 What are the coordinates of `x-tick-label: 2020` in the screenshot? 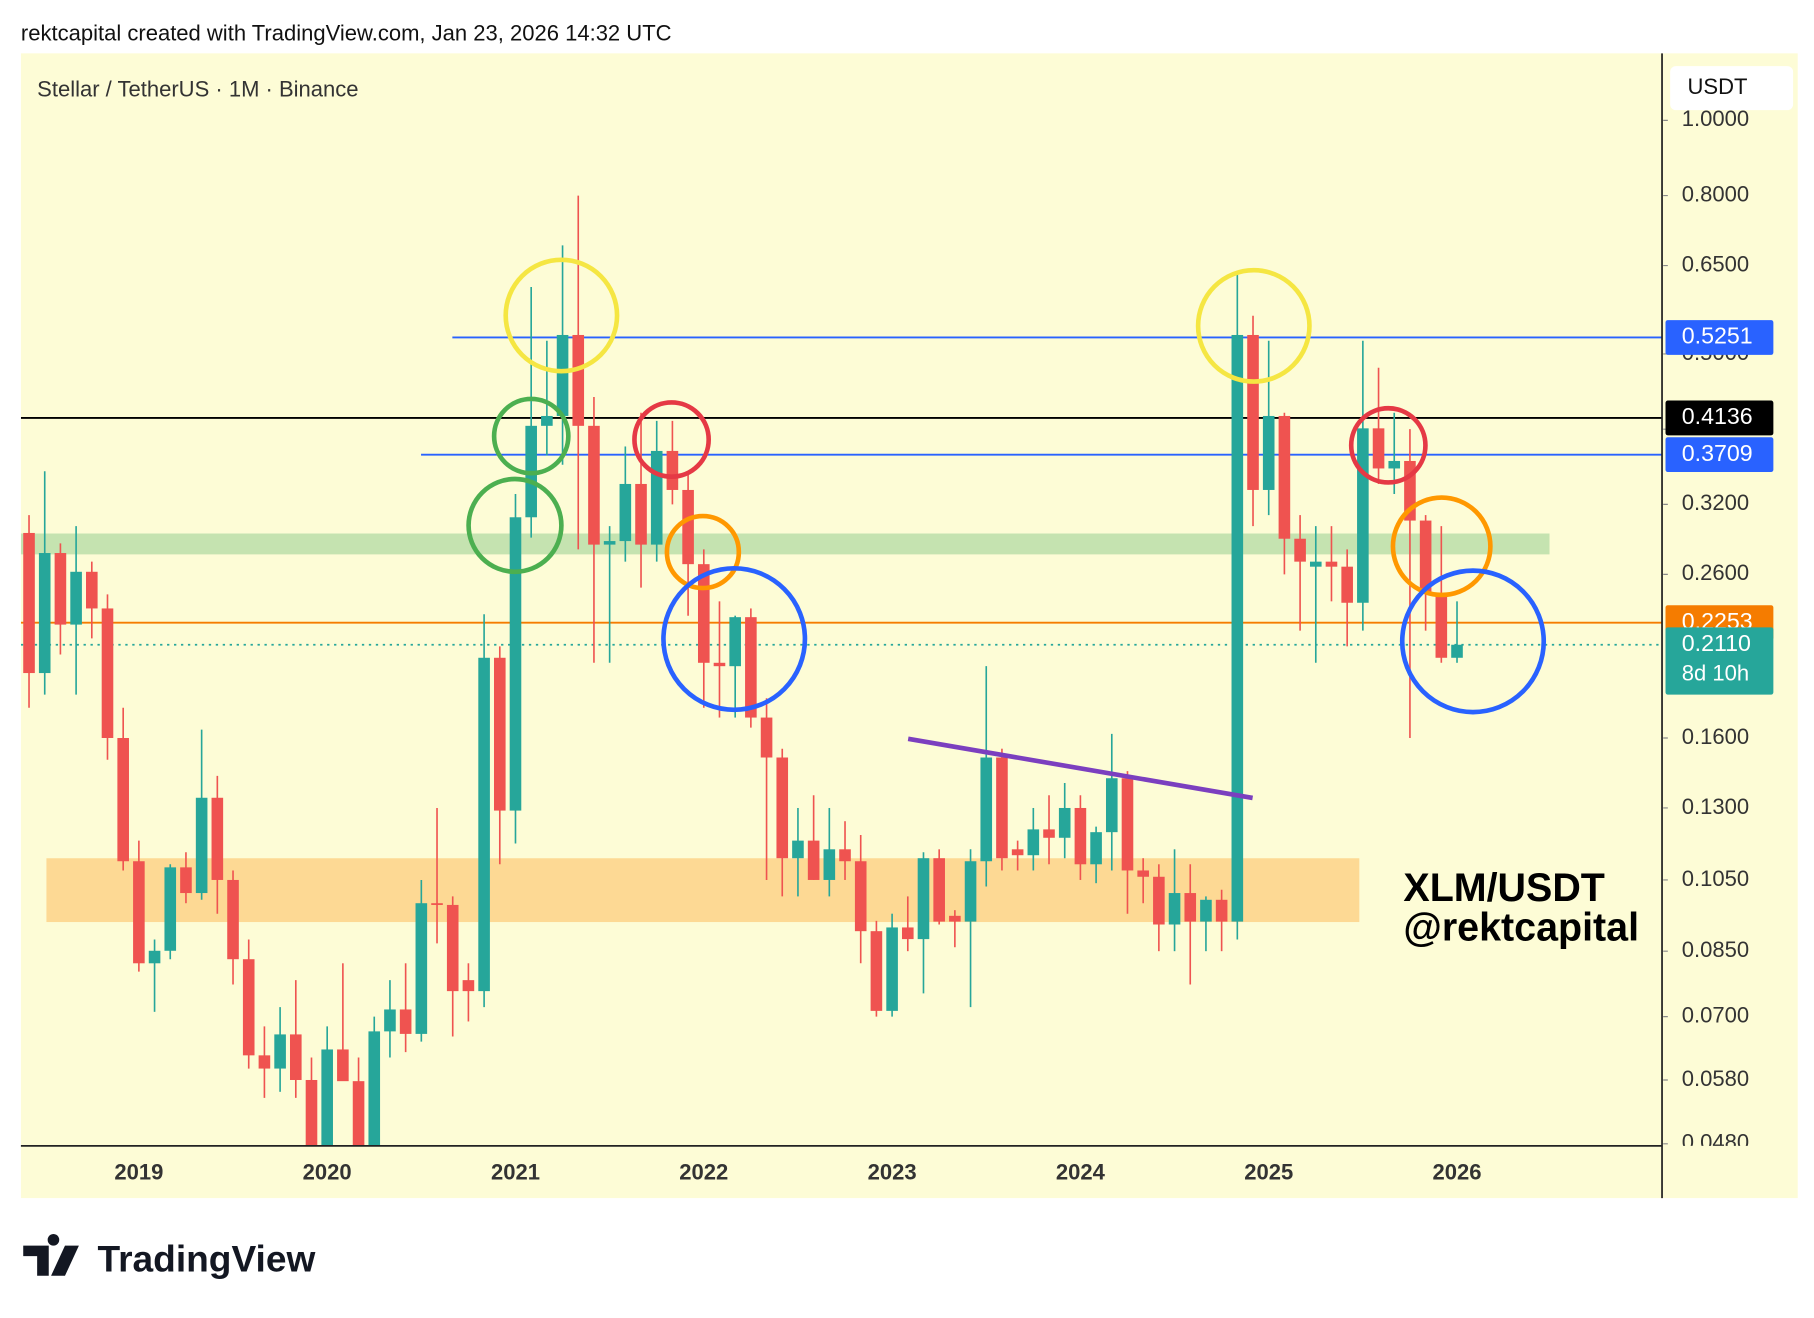 It's located at (327, 1172).